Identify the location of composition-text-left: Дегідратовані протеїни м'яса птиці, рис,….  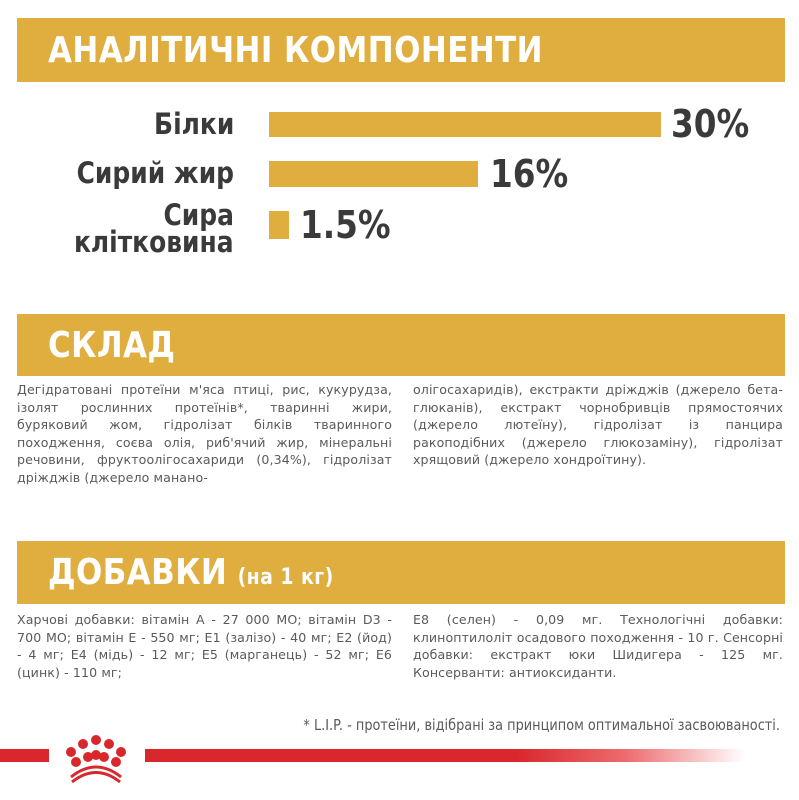
(204, 433).